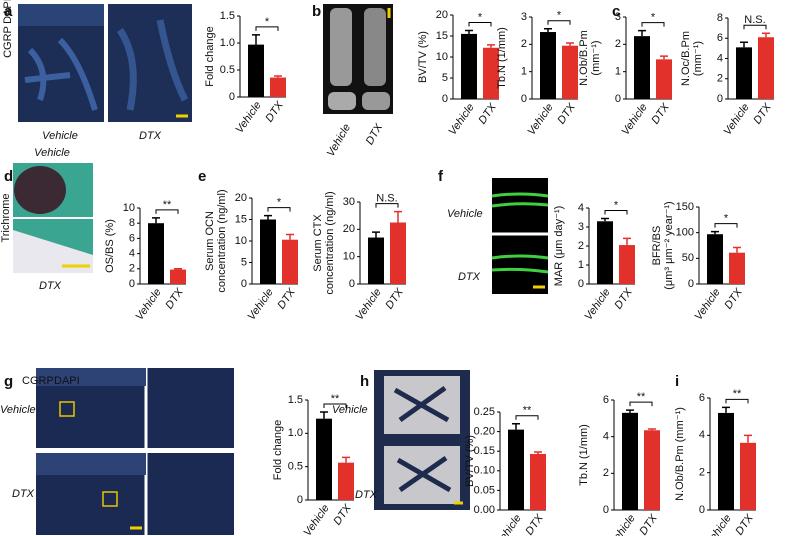 The height and width of the screenshot is (536, 794). I want to click on y-axis-label: (mm⁻¹), so click(698, 58).